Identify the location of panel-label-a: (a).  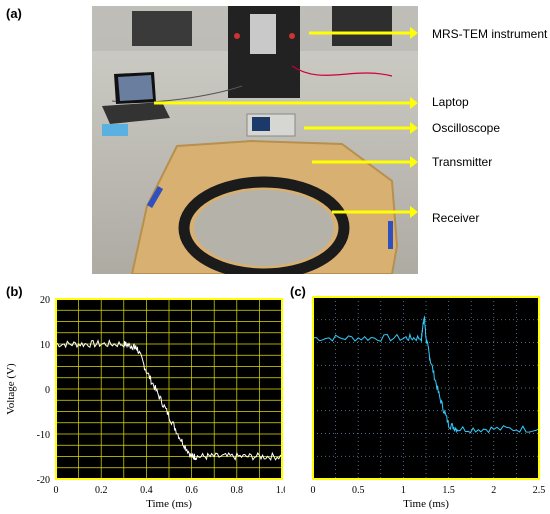
(14, 13).